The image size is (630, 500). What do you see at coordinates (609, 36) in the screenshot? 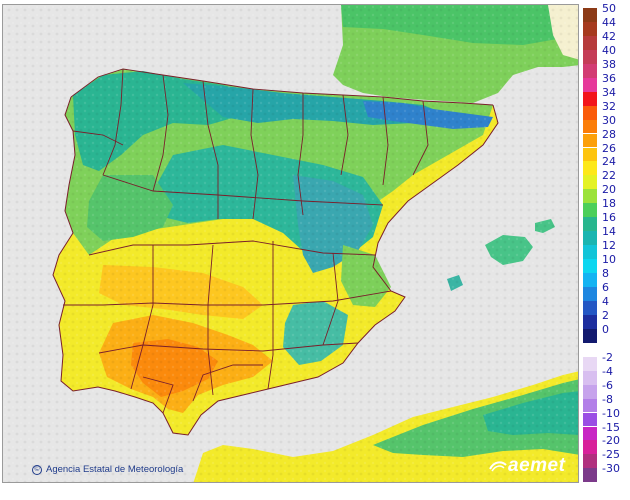
I see `legend-label: 42` at bounding box center [609, 36].